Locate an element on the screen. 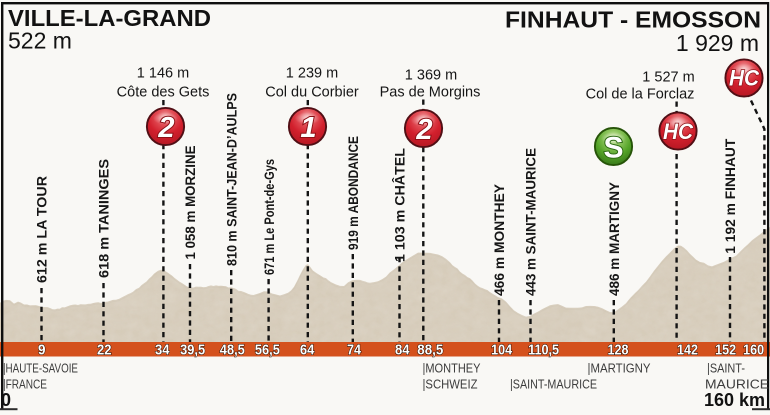 The height and width of the screenshot is (415, 770). svg-text: 152 is located at coordinates (725, 349).